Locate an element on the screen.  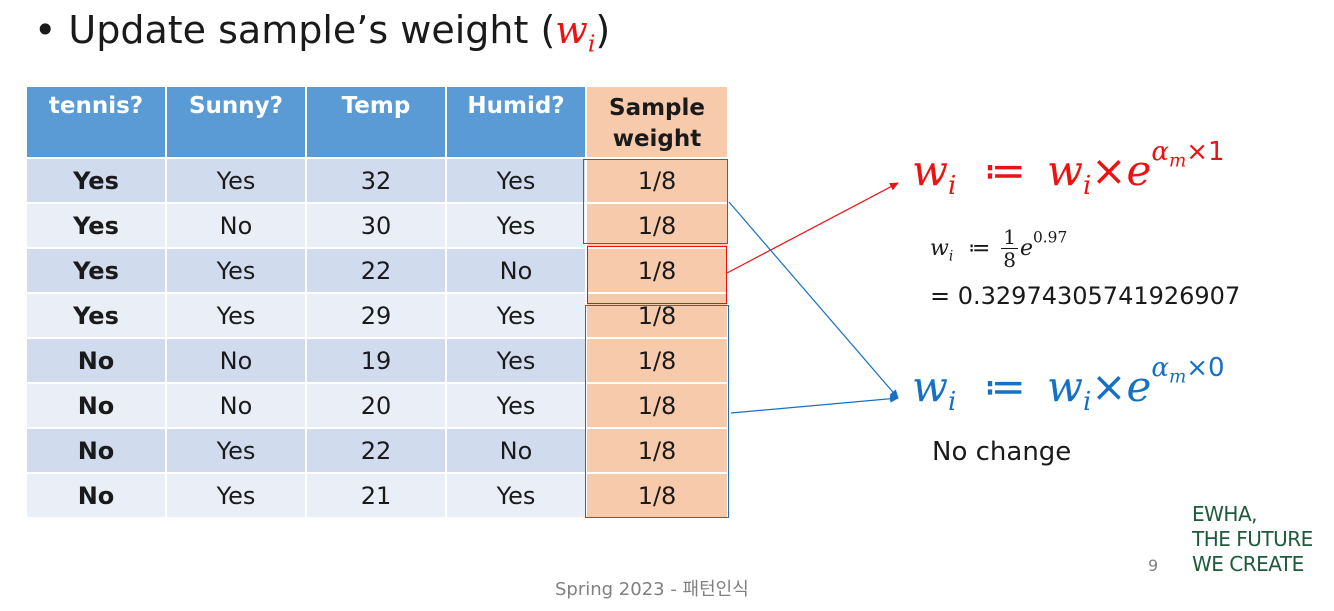
page-number: 9 is located at coordinates (1153, 565).